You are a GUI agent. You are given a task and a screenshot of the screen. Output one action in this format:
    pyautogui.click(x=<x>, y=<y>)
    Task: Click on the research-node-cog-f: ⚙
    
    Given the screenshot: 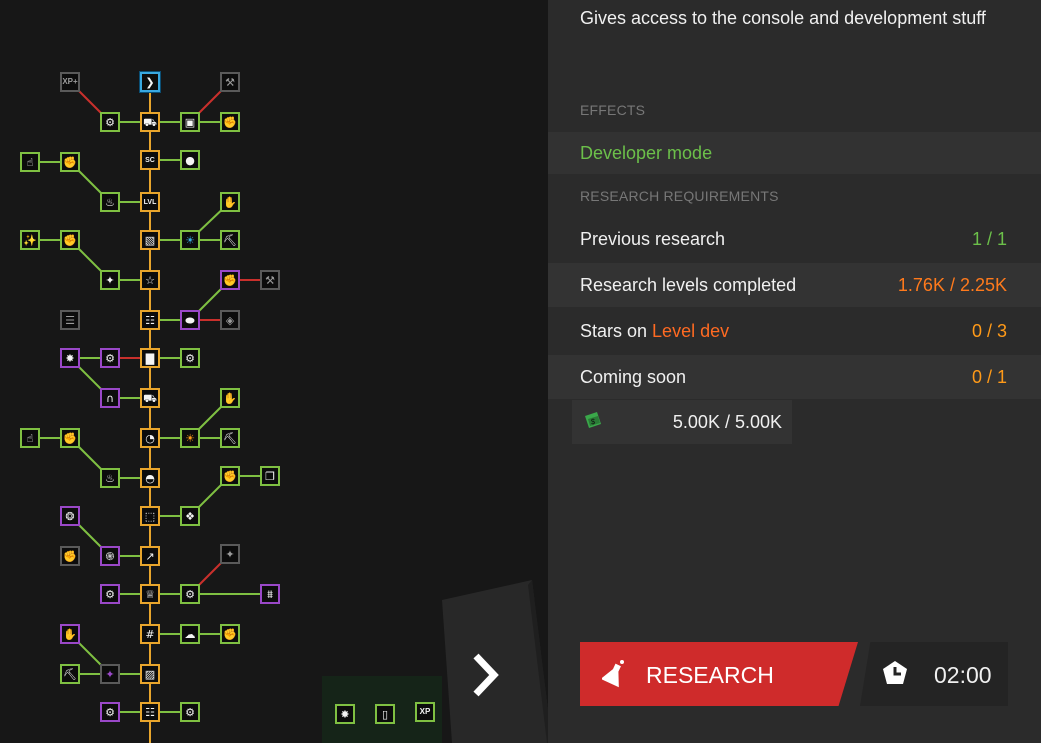 What is the action you would take?
    pyautogui.click(x=190, y=712)
    